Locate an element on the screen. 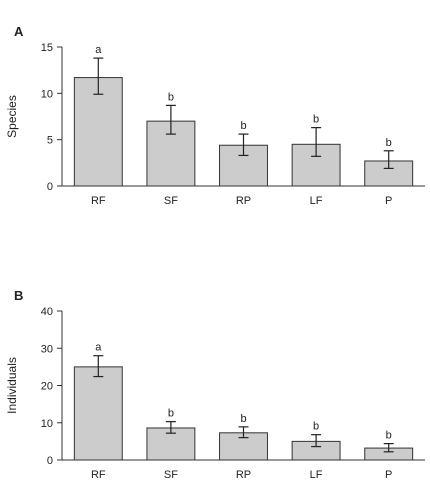 This screenshot has height=495, width=430. panel-letter: B is located at coordinates (18, 295).